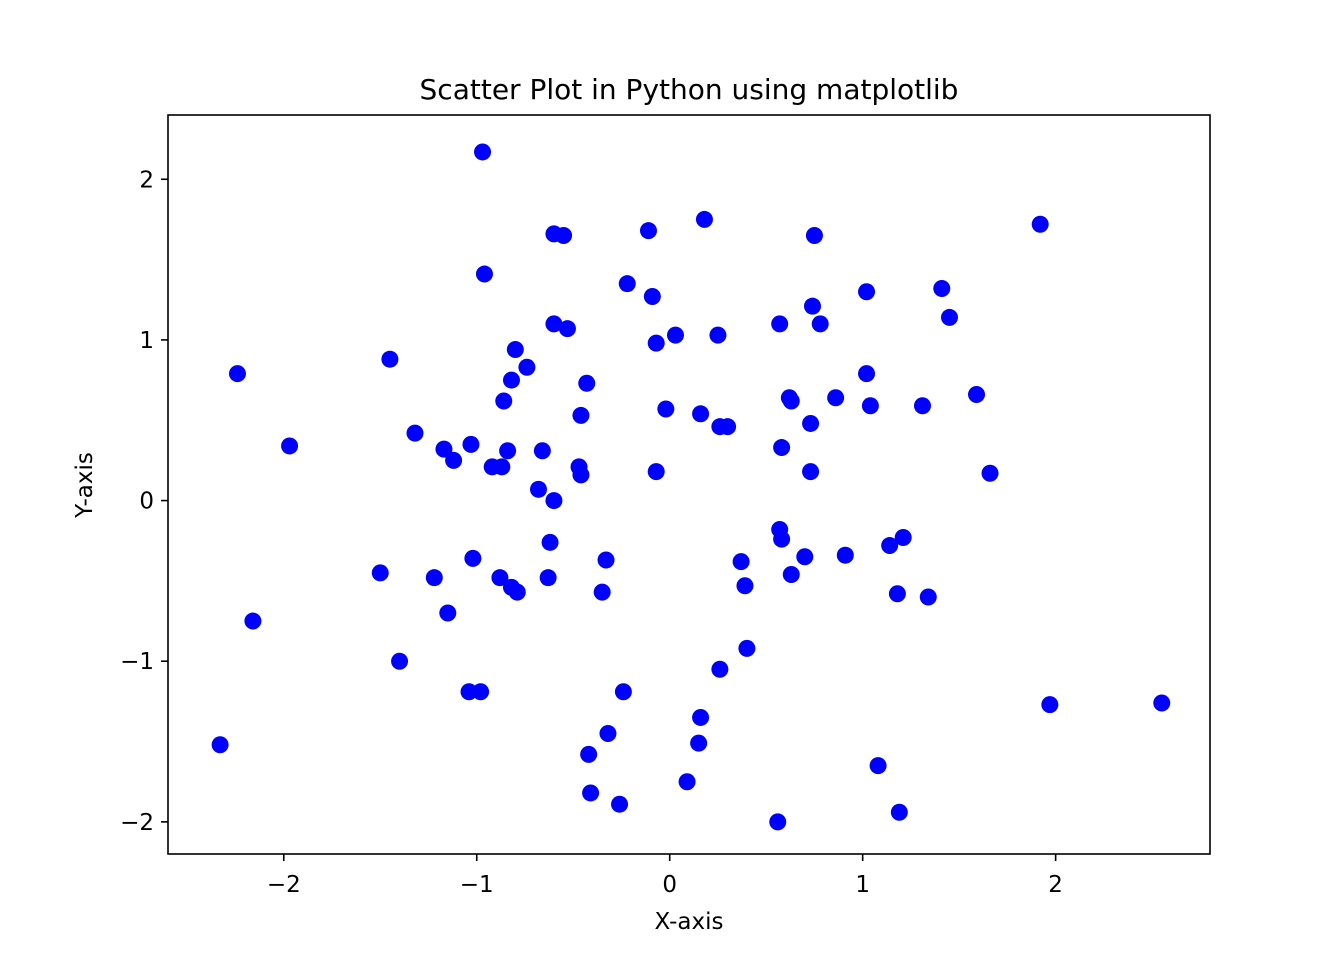 Image resolution: width=1344 pixels, height=960 pixels. I want to click on chart-title: Scatter Plot in Python using matplotlib, so click(689, 89).